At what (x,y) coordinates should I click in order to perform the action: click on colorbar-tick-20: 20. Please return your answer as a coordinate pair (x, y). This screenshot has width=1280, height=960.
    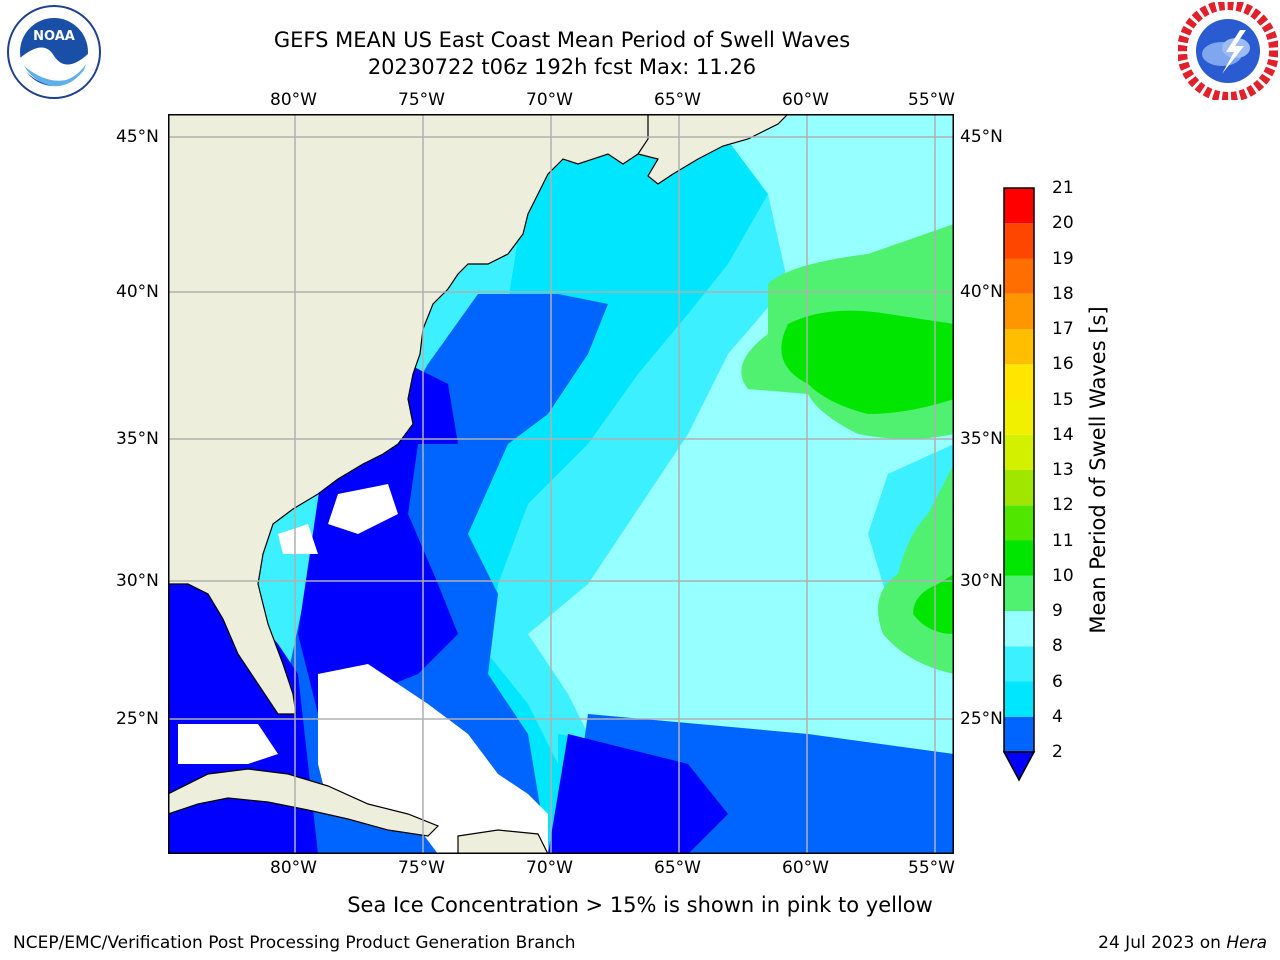
    Looking at the image, I should click on (1063, 223).